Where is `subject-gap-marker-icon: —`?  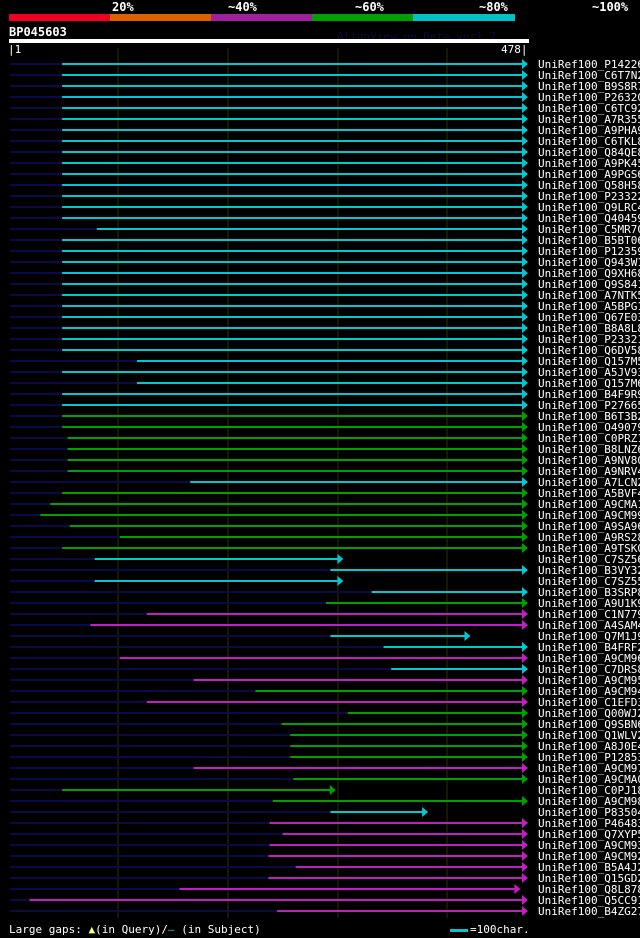 subject-gap-marker-icon: — is located at coordinates (171, 929).